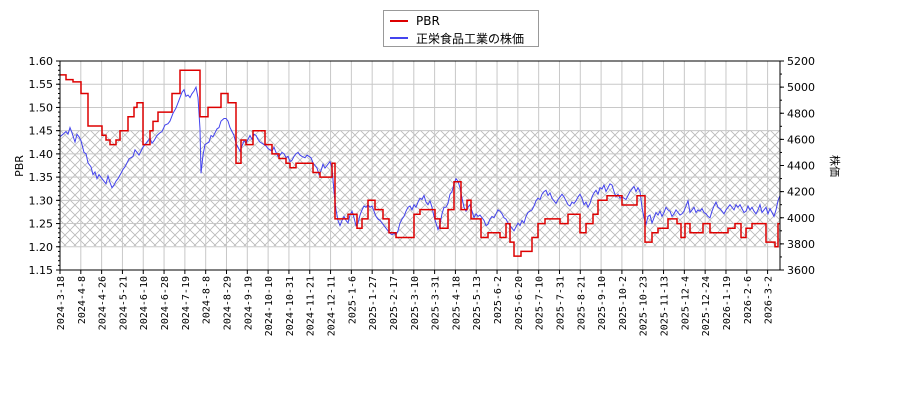 The height and width of the screenshot is (400, 900). What do you see at coordinates (801, 139) in the screenshot?
I see `svg-text: 4600` at bounding box center [801, 139].